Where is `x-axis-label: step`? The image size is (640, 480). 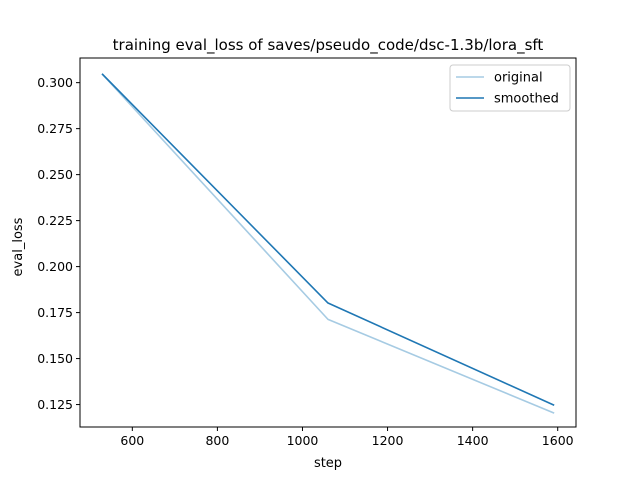
x-axis-label: step is located at coordinates (328, 463).